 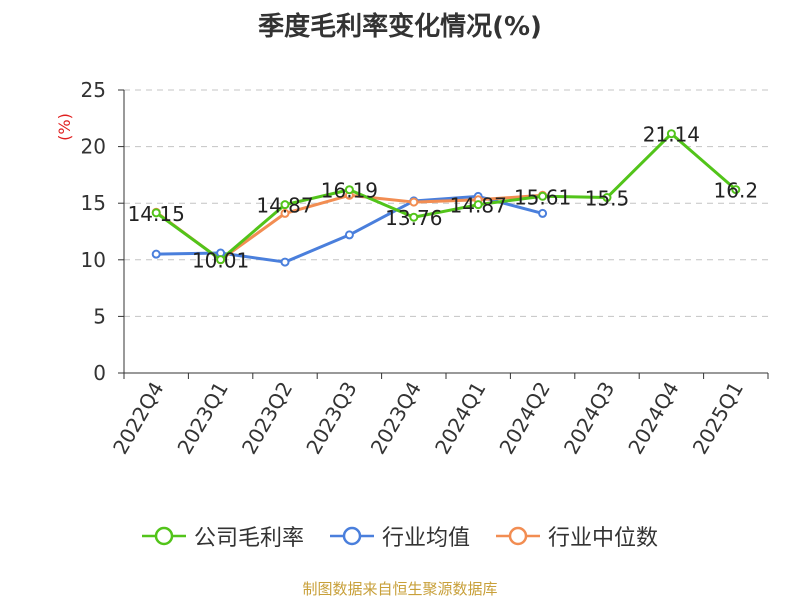 I want to click on data-label: 15.5, so click(x=607, y=199).